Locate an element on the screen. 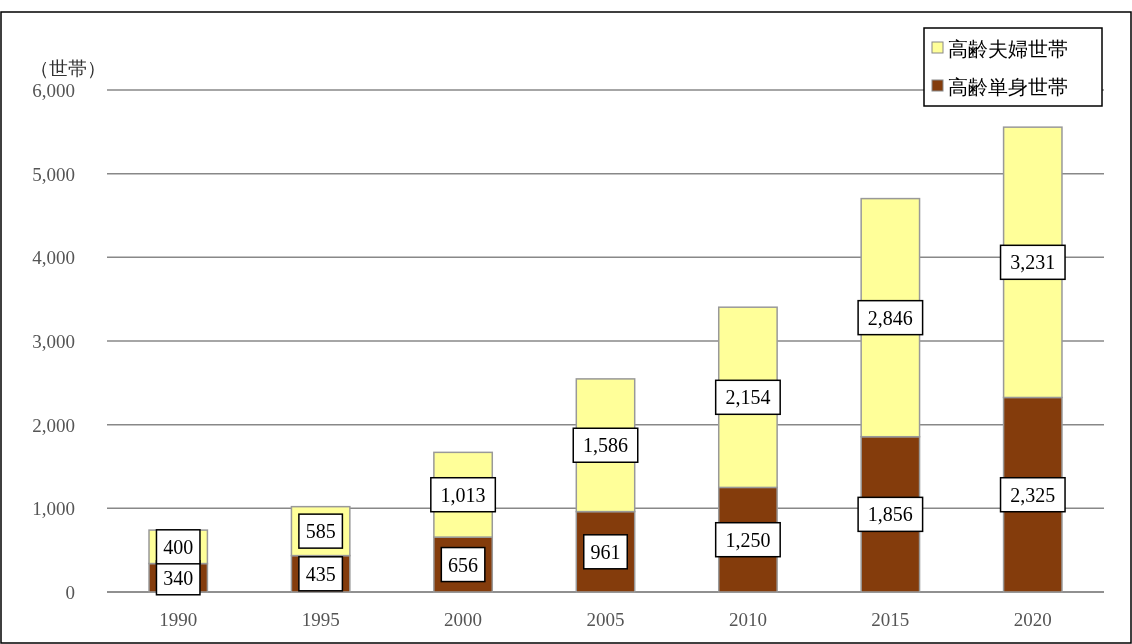  x-tick-label: 2020 is located at coordinates (1032, 619).